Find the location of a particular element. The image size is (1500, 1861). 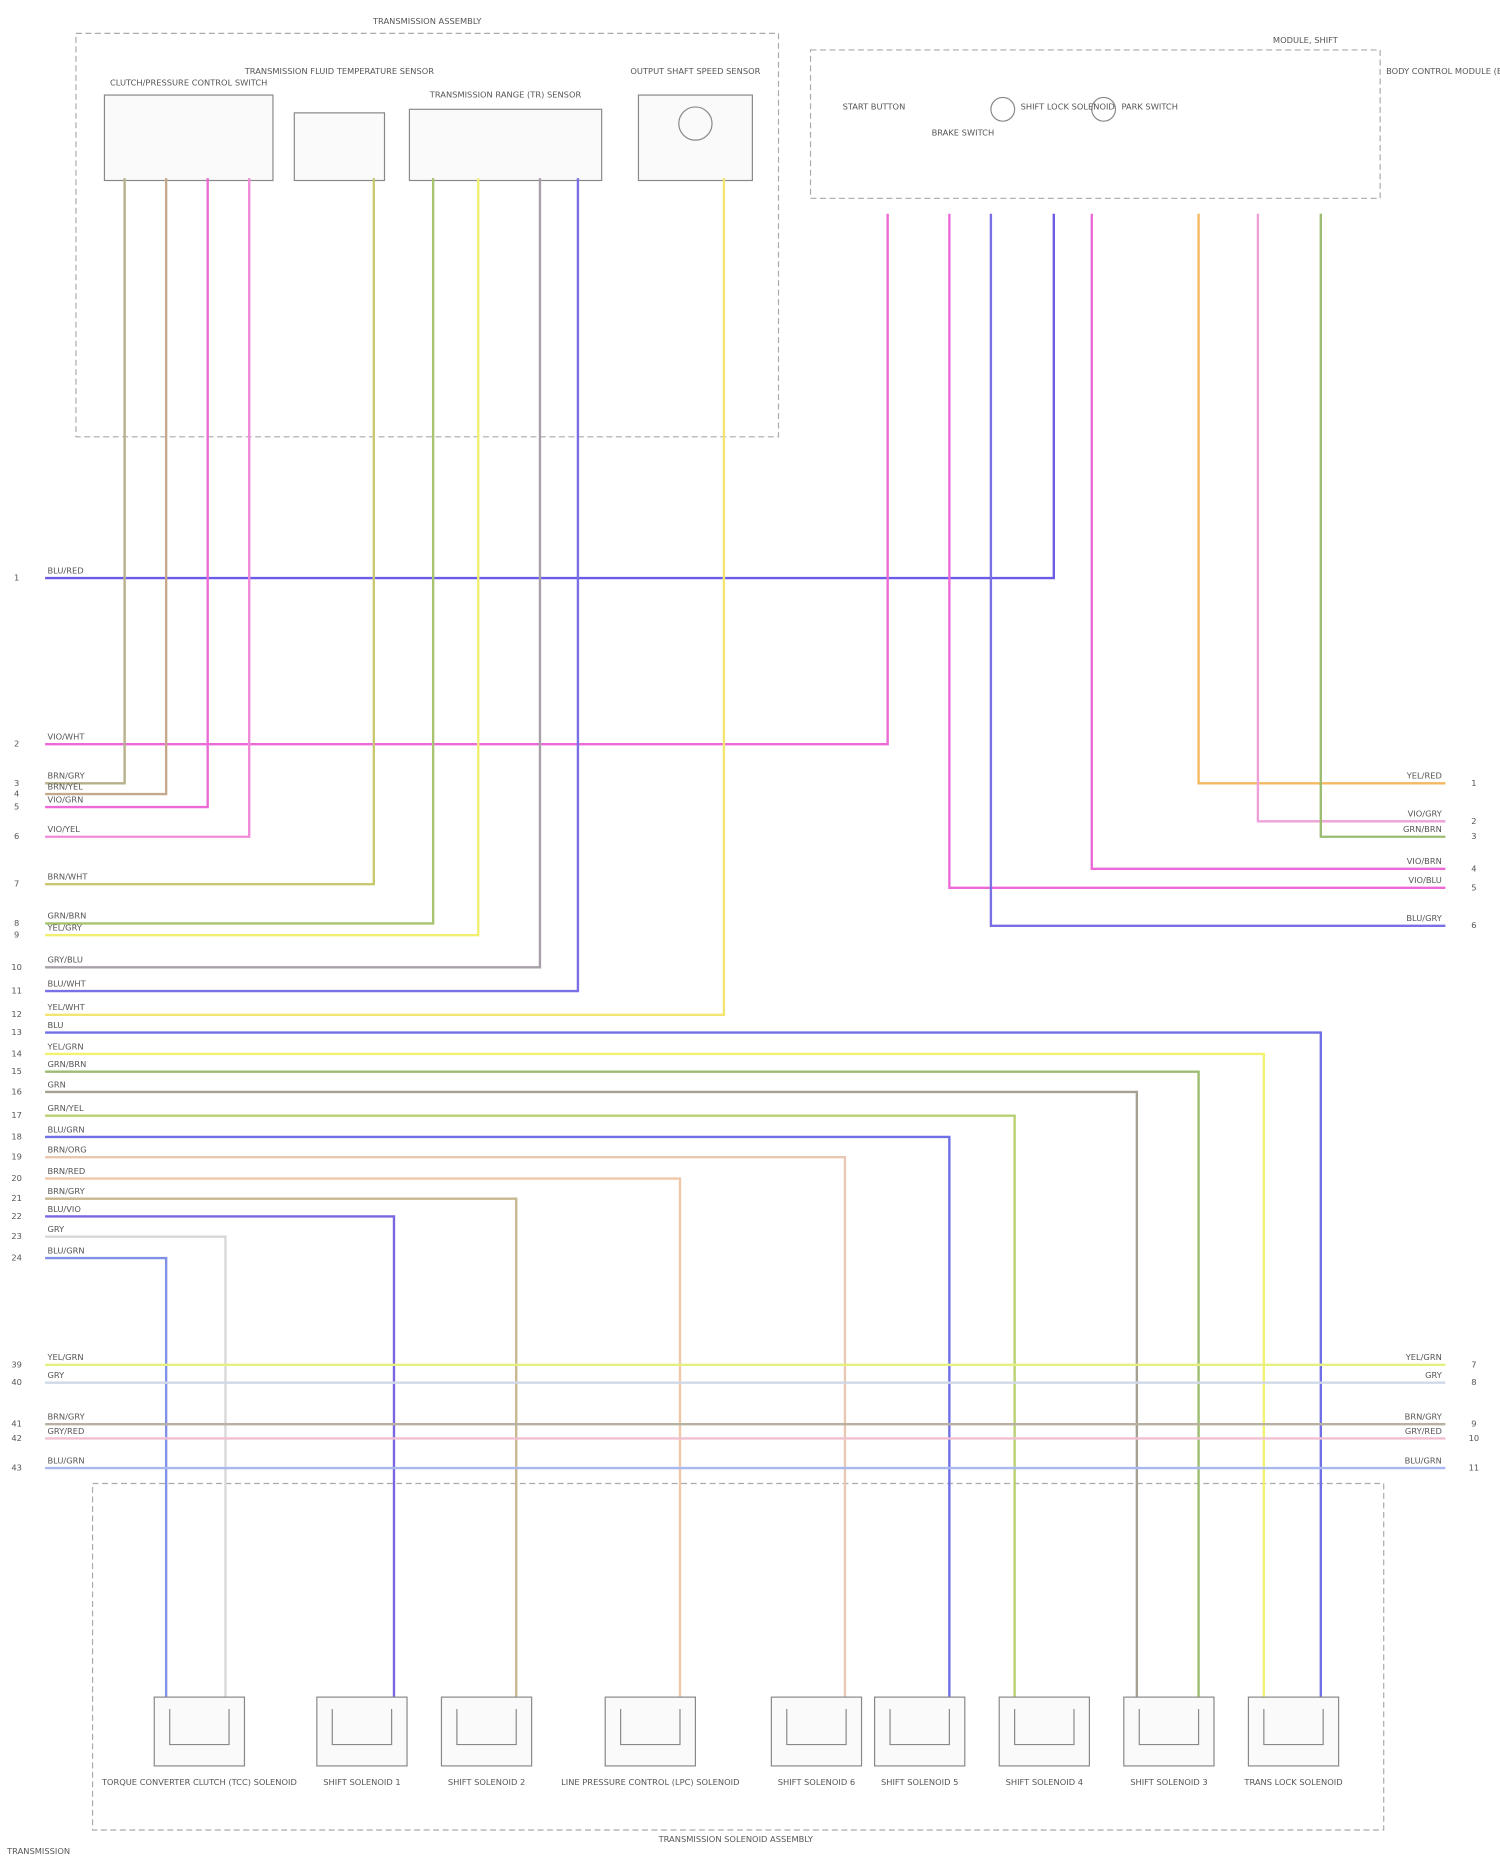

component-label: OUTPUT SHAFT SPEED SENSOR is located at coordinates (695, 71).